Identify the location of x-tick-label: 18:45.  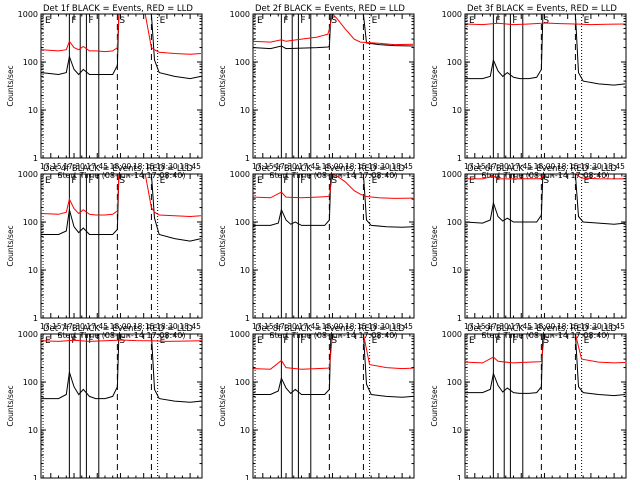
(190, 166).